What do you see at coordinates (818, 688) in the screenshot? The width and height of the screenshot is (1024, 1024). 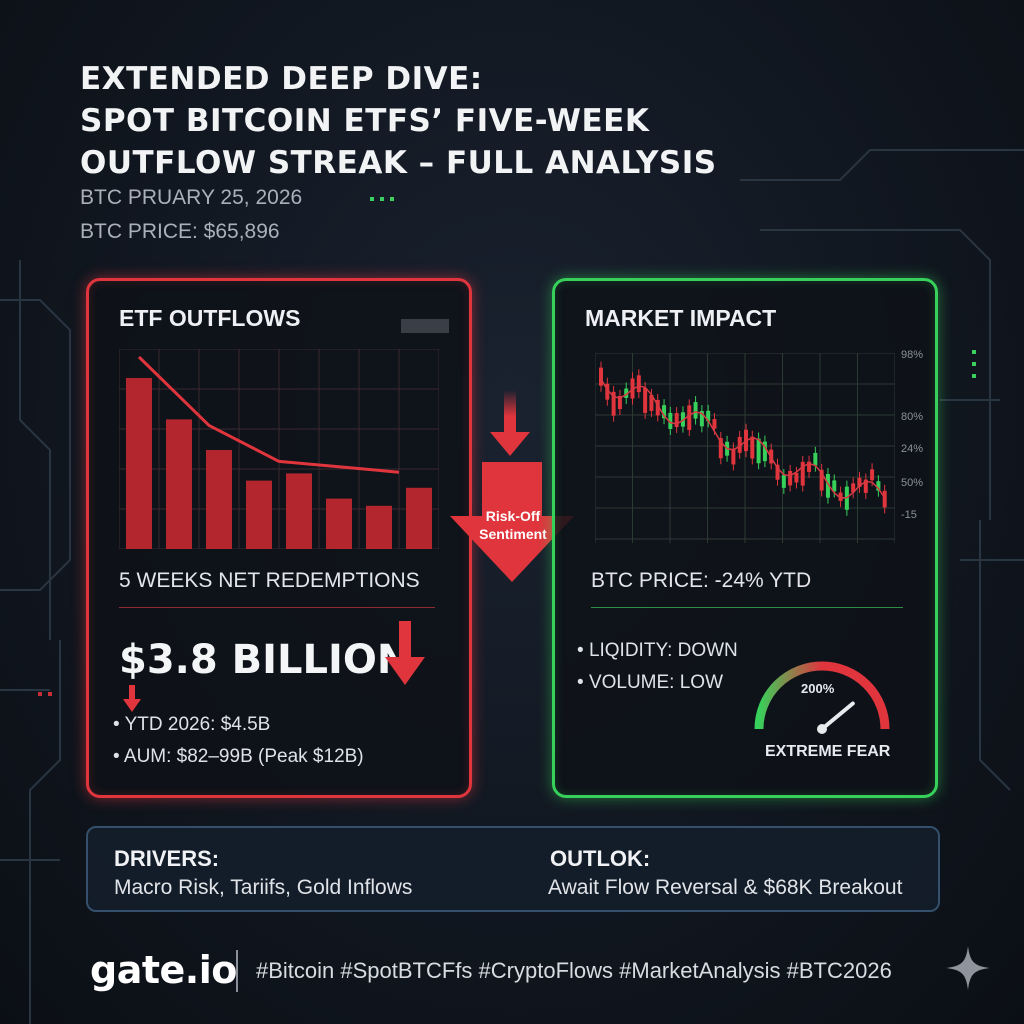 I see `gauge-value: 200%` at bounding box center [818, 688].